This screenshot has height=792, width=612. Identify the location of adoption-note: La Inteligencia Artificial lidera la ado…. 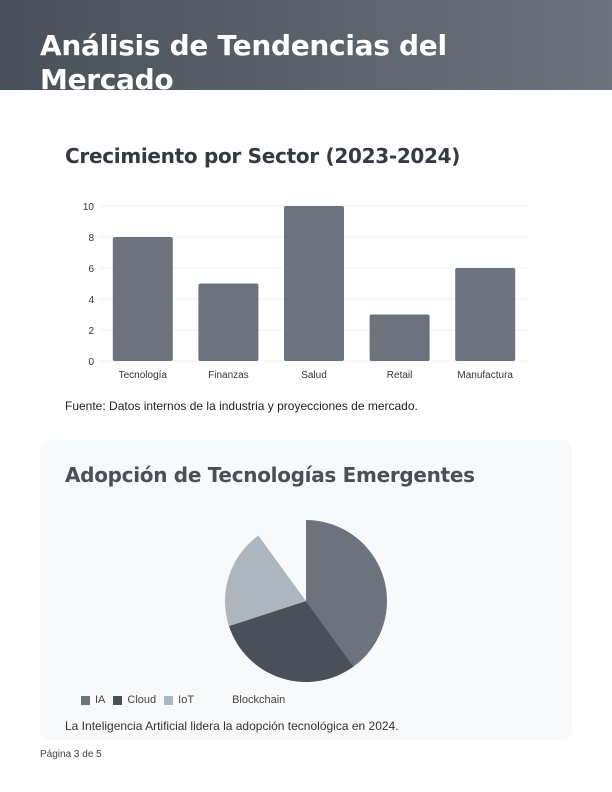
(232, 726).